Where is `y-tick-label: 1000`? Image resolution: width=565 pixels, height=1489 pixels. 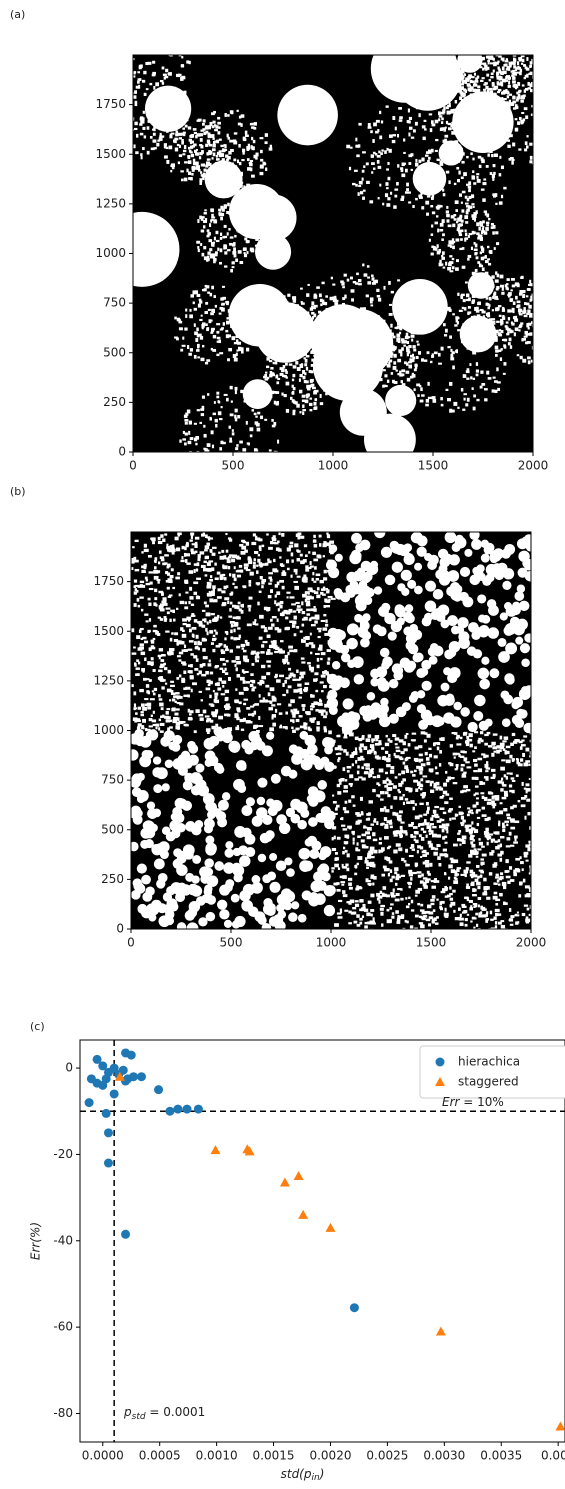
y-tick-label: 1000 is located at coordinates (110, 253).